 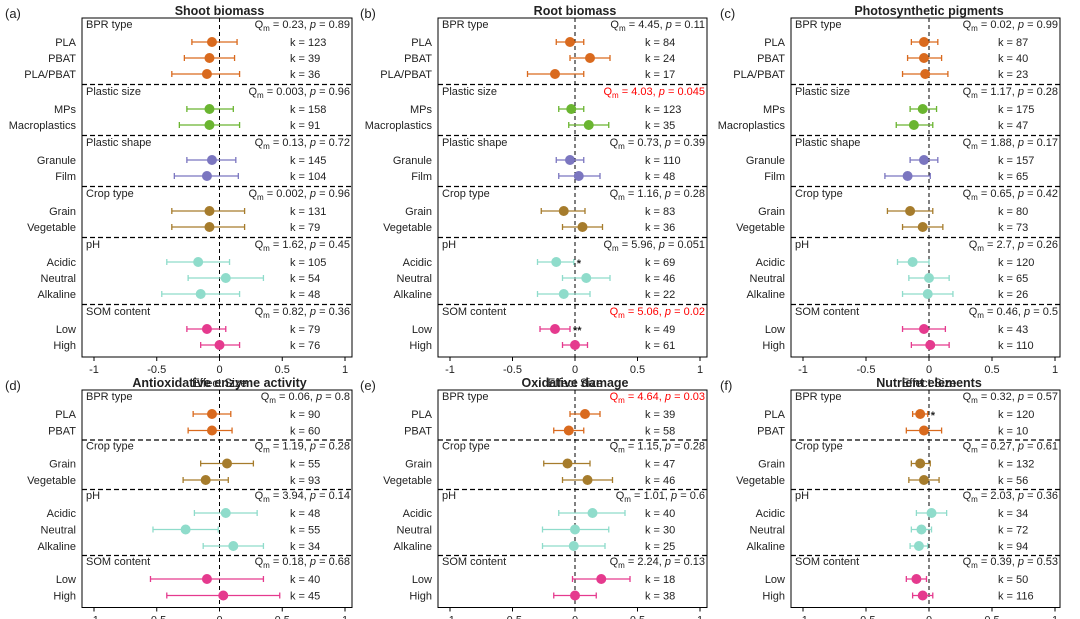 What do you see at coordinates (1000, 194) in the screenshot?
I see `q-stat-part: 0.65` at bounding box center [1000, 194].